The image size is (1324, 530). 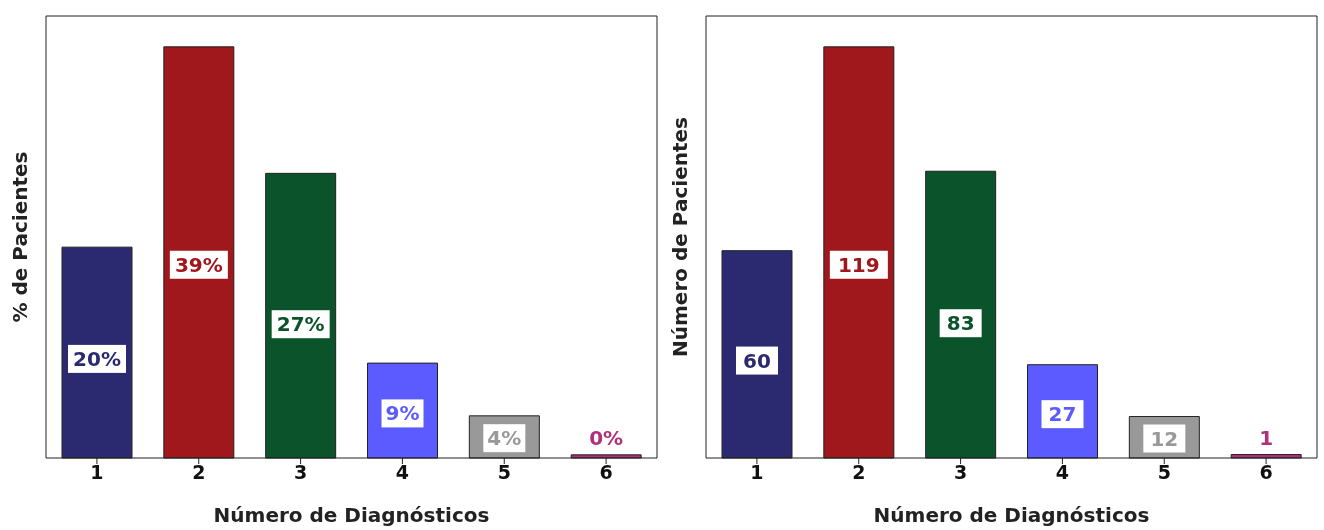 I want to click on data-label: 0%, so click(x=606, y=437).